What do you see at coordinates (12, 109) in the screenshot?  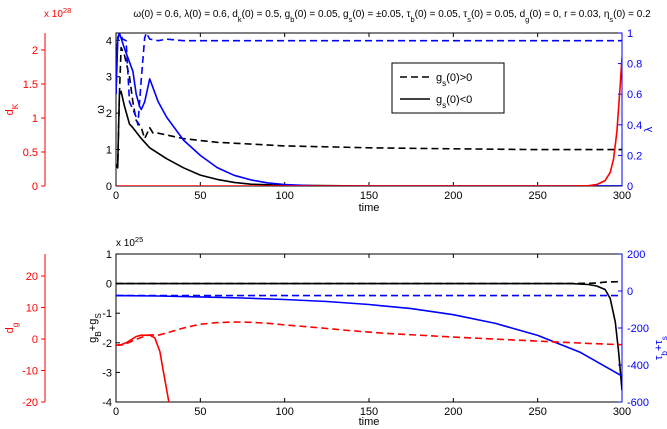 I see `far-left-axis-label: dK` at bounding box center [12, 109].